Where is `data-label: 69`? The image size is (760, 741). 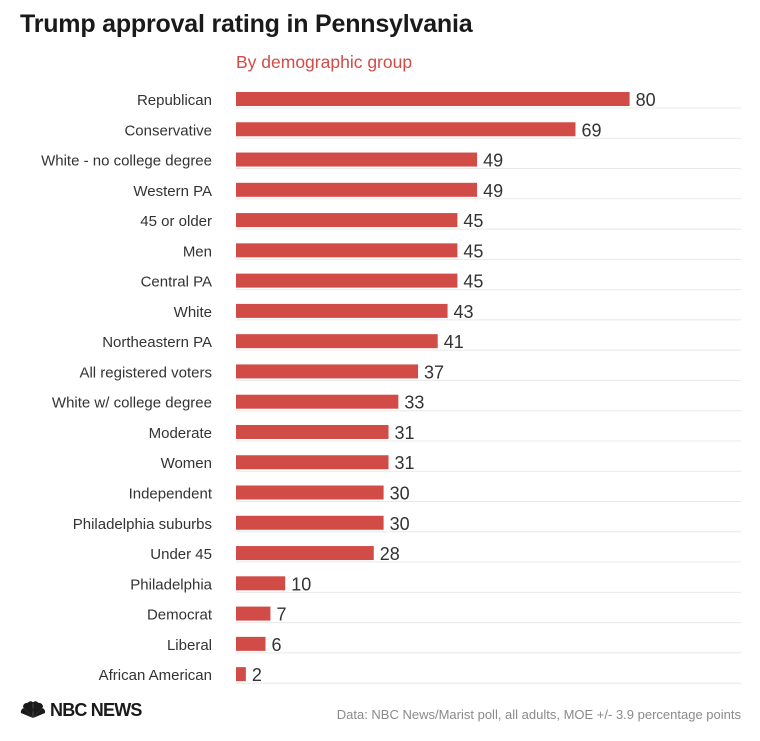
data-label: 69 is located at coordinates (591, 130).